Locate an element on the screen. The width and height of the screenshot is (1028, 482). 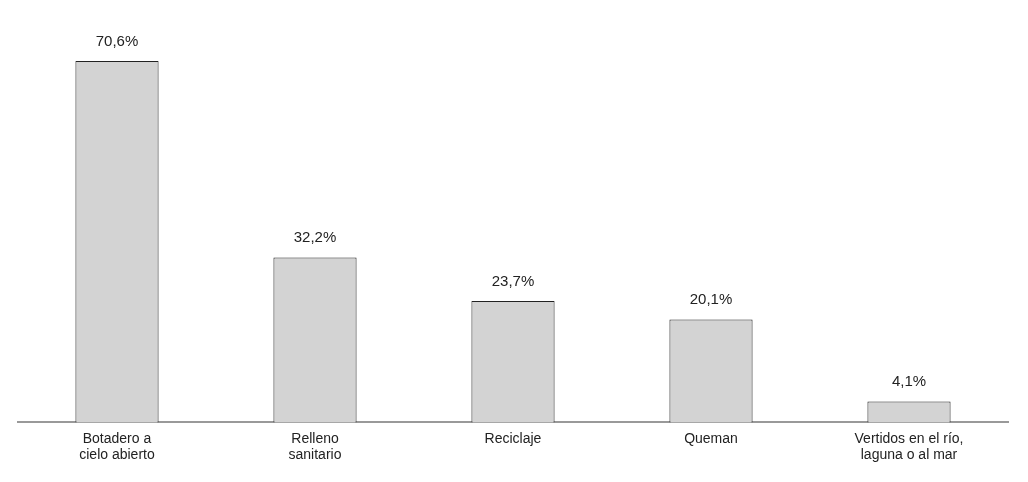
data-label: 32,2% is located at coordinates (315, 237).